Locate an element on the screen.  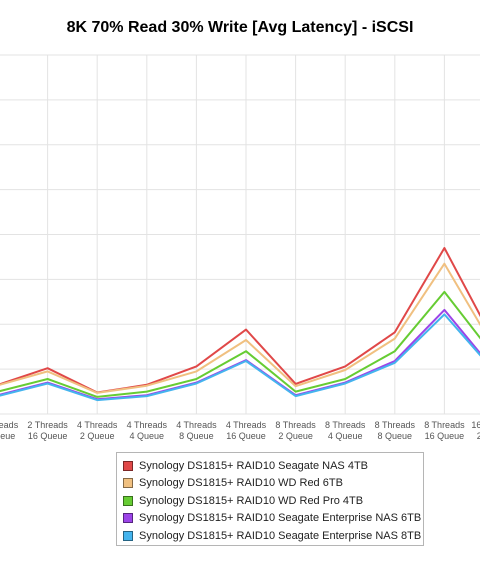
legend-item: Synology DS1815+ RAID10 WD Red Pro 4TB is located at coordinates (273, 501).